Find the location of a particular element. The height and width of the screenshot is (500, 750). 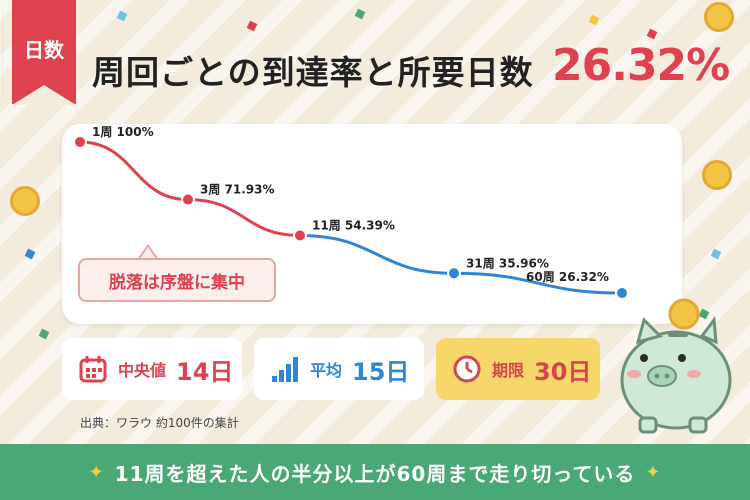

limit-stat-card: 期限 30日 is located at coordinates (518, 369).